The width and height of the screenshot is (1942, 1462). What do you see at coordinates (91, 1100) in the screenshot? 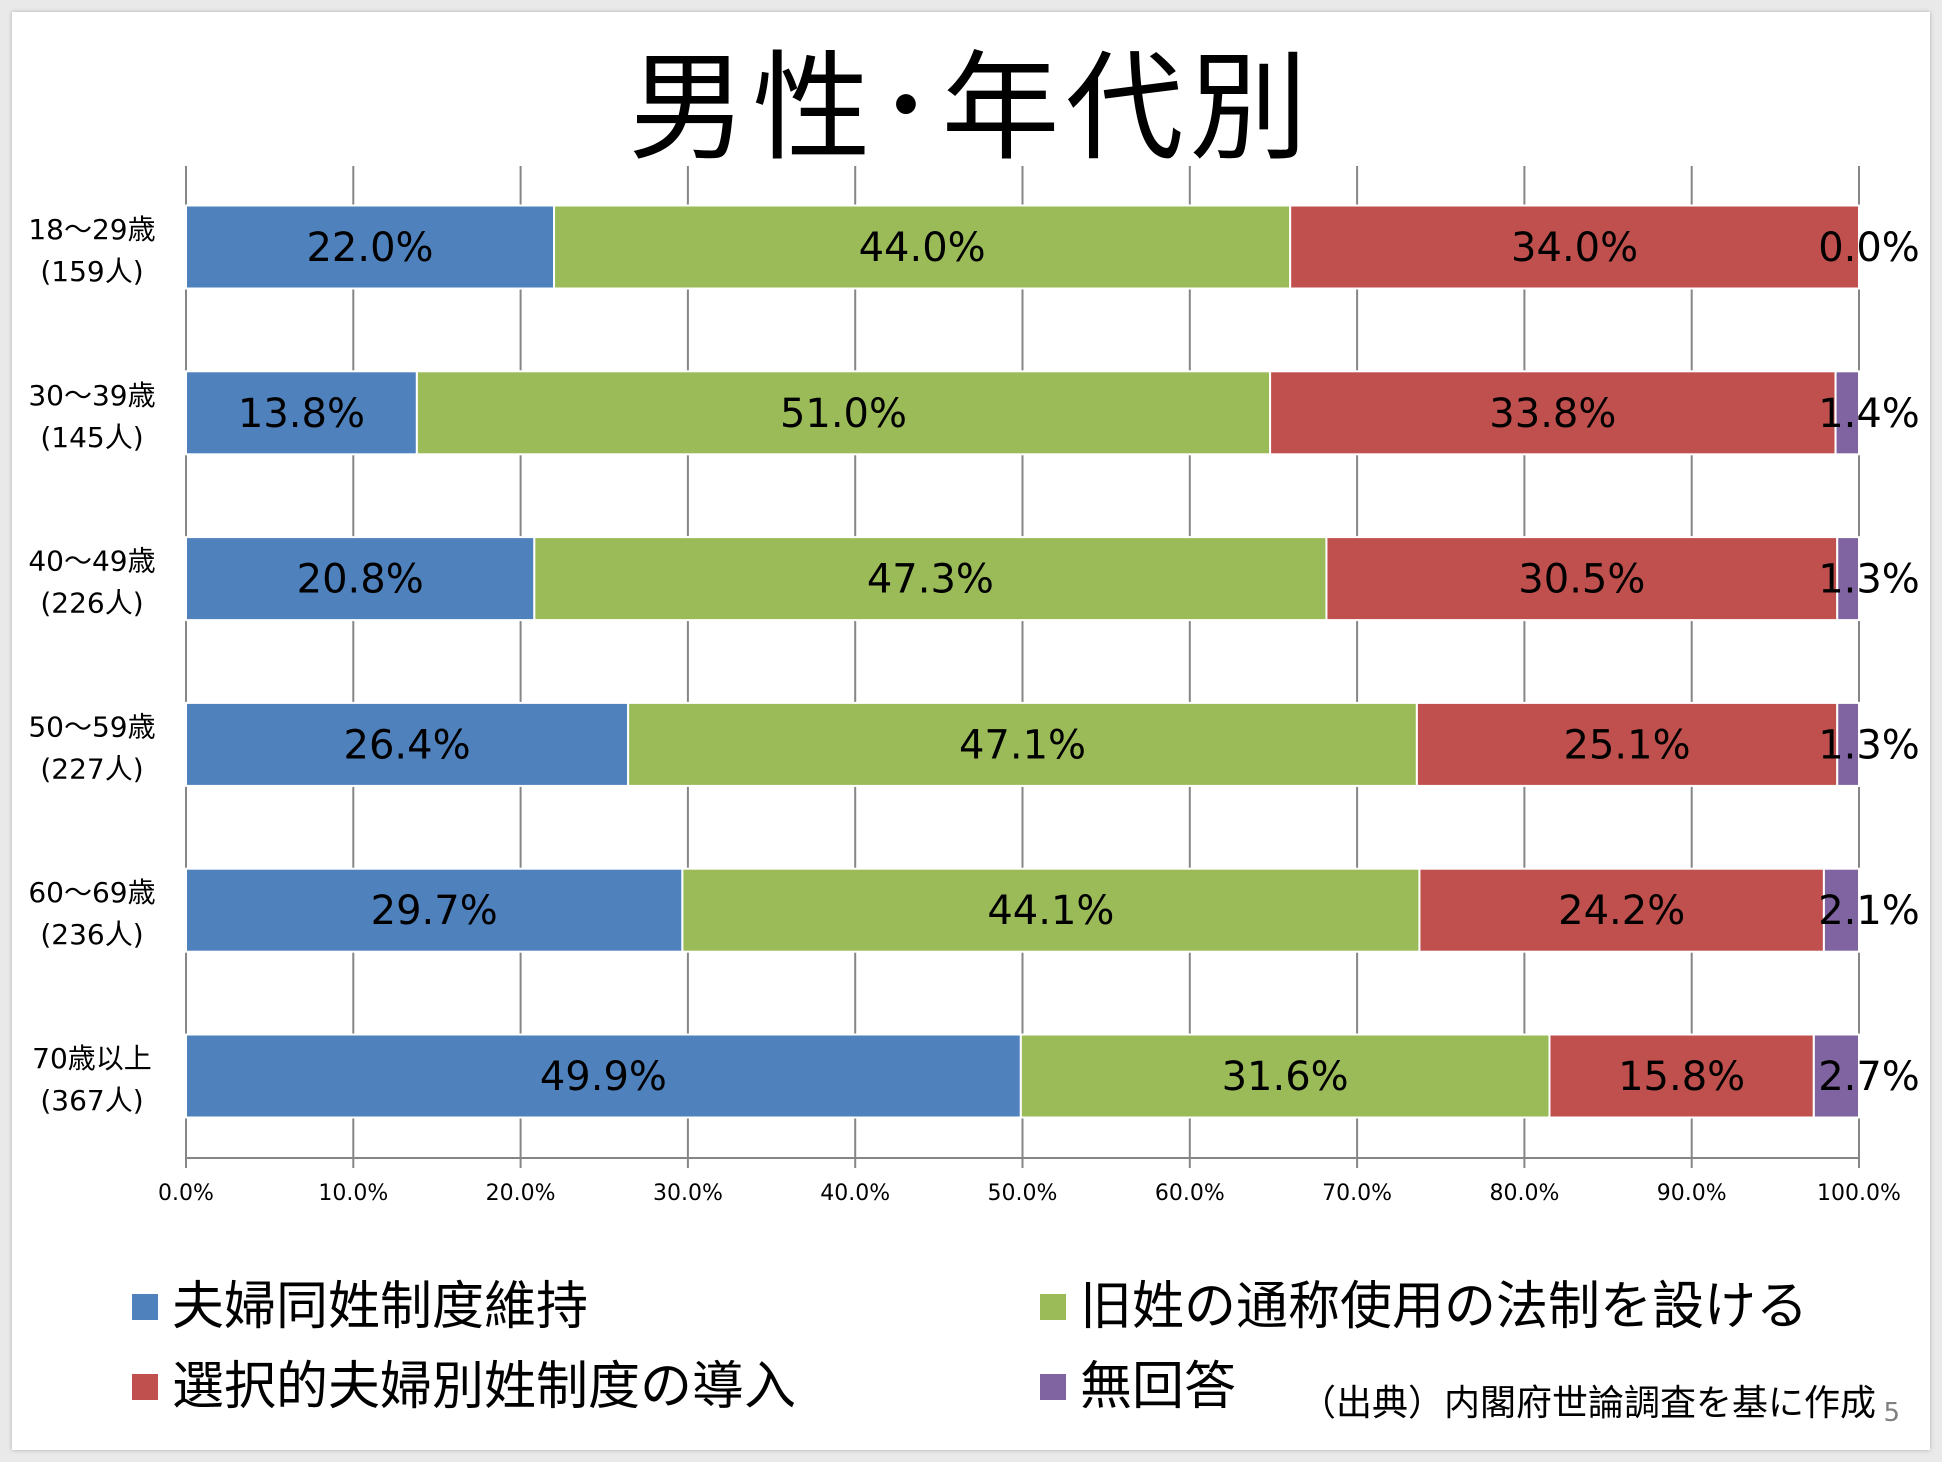
I see `category-label: (367人)` at bounding box center [91, 1100].